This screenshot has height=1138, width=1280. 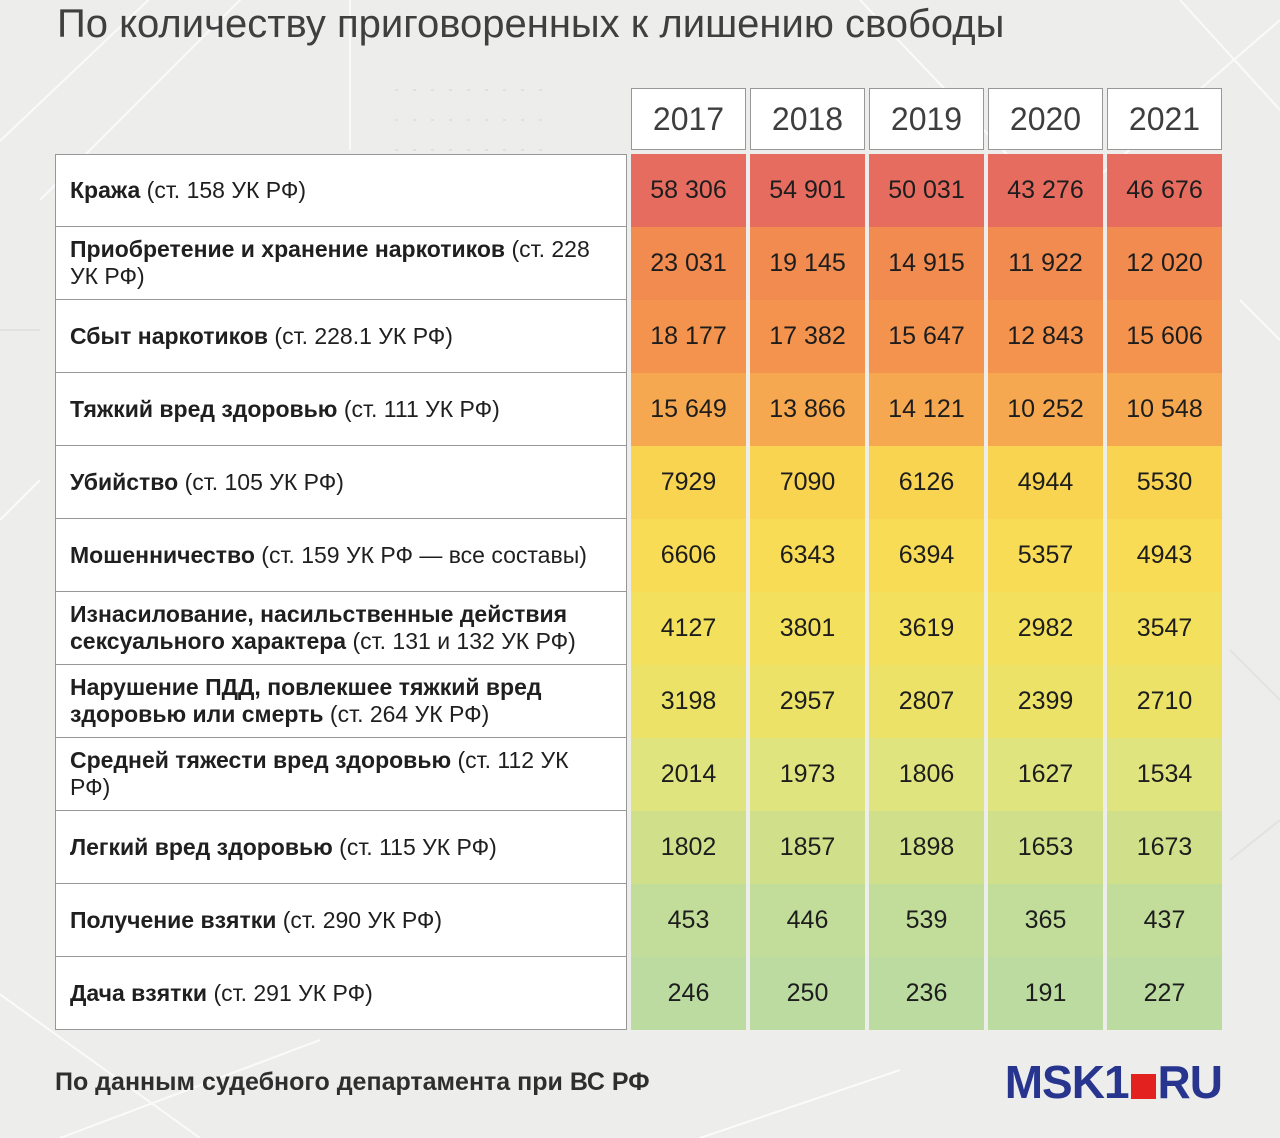 I want to click on value-cell-2017: 4127, so click(x=688, y=628).